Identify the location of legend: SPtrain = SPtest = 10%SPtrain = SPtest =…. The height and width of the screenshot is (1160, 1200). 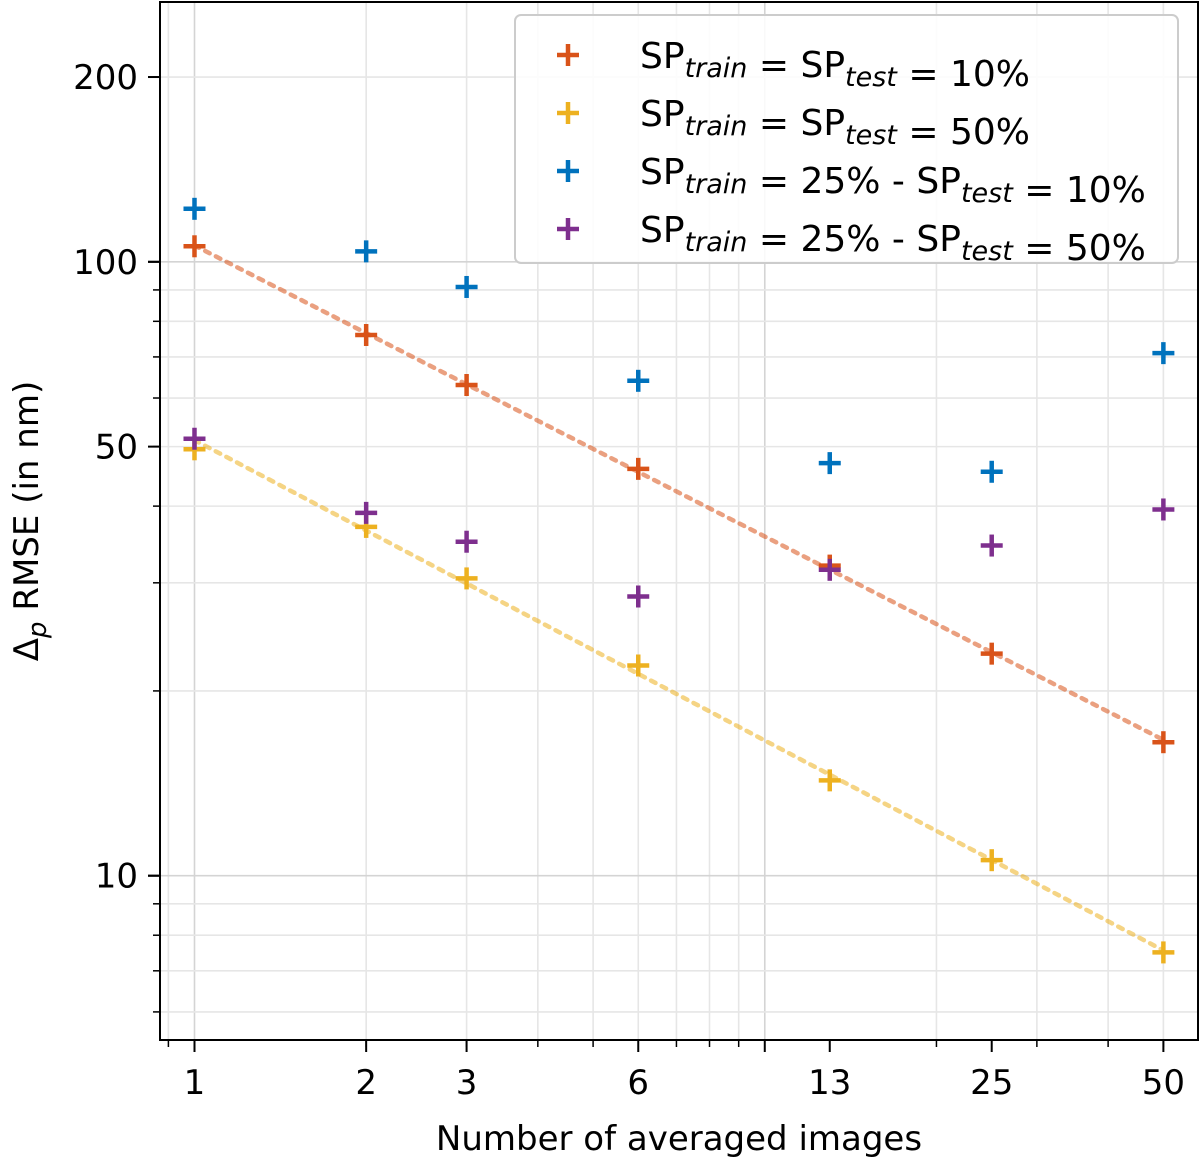
(846, 141).